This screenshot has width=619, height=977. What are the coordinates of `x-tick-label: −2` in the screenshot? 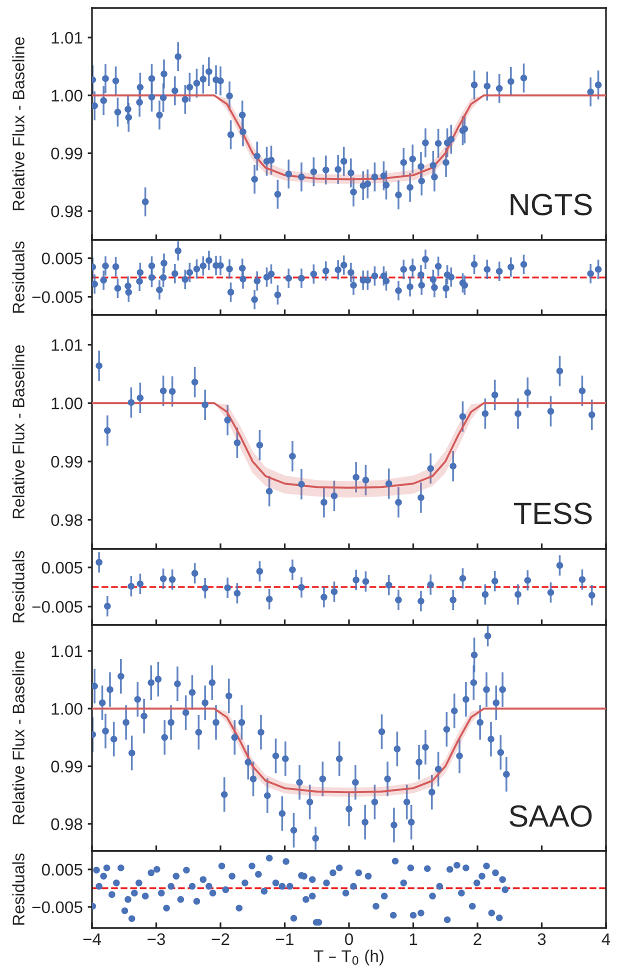 It's located at (221, 939).